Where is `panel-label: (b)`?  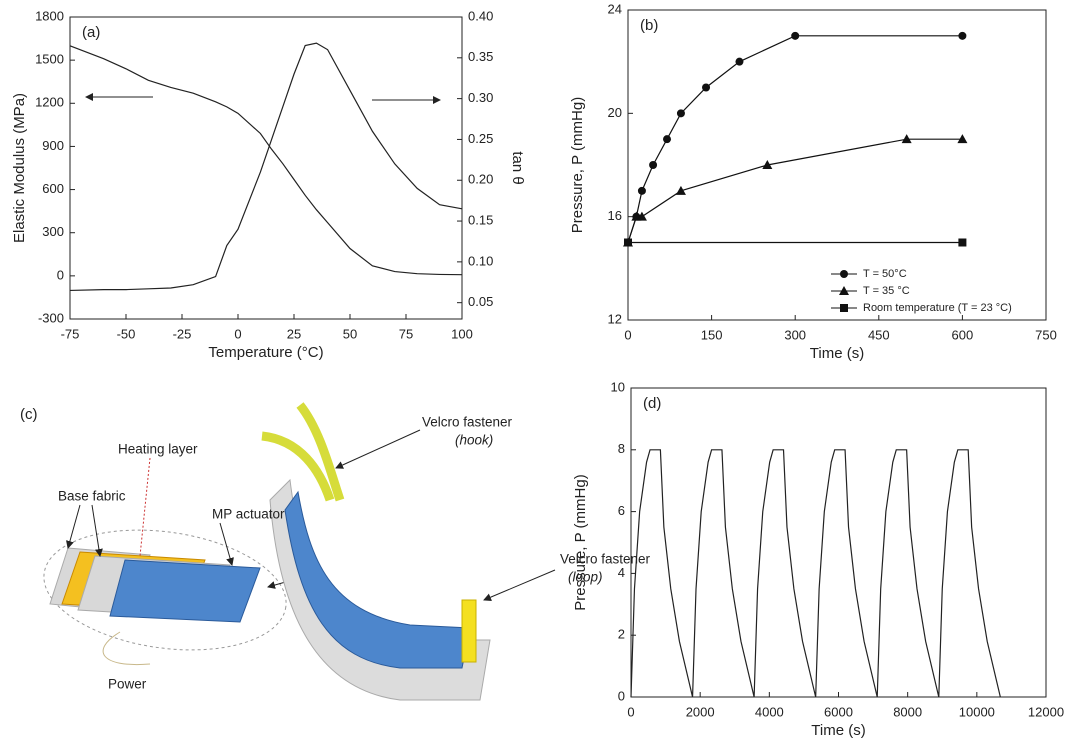
panel-label: (b) is located at coordinates (649, 25).